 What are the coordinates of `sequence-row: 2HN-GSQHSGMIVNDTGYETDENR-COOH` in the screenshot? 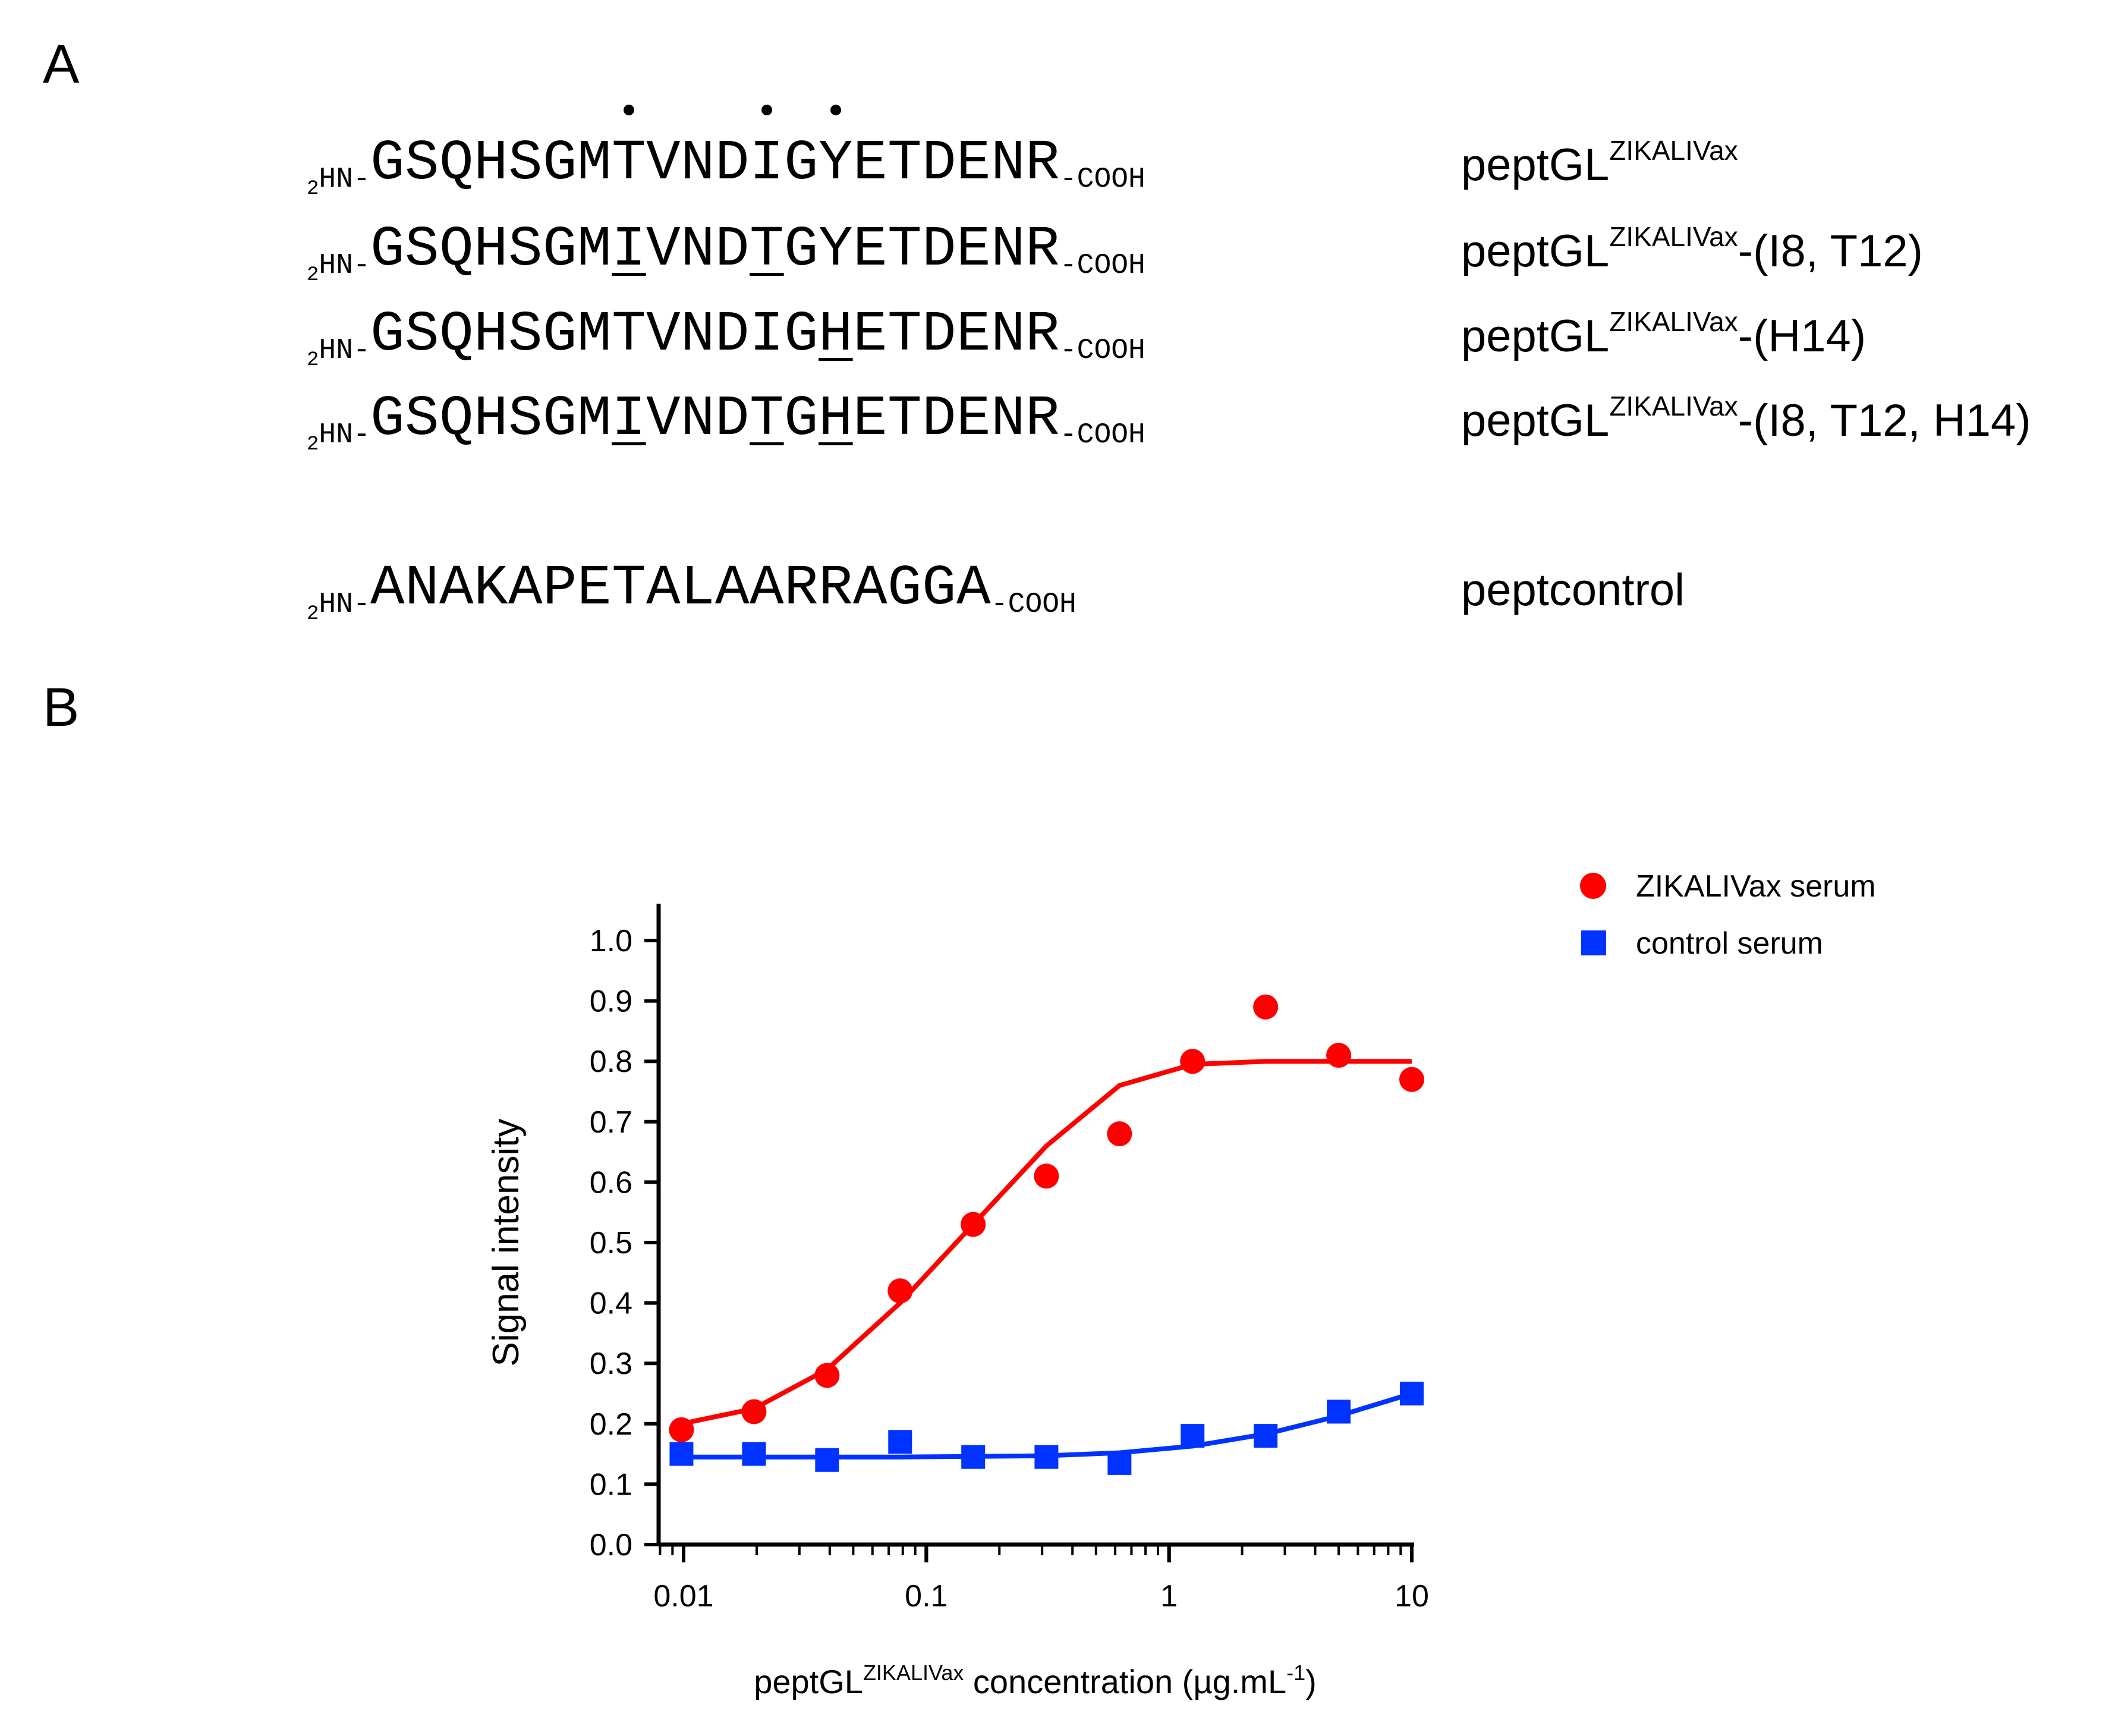 It's located at (726, 252).